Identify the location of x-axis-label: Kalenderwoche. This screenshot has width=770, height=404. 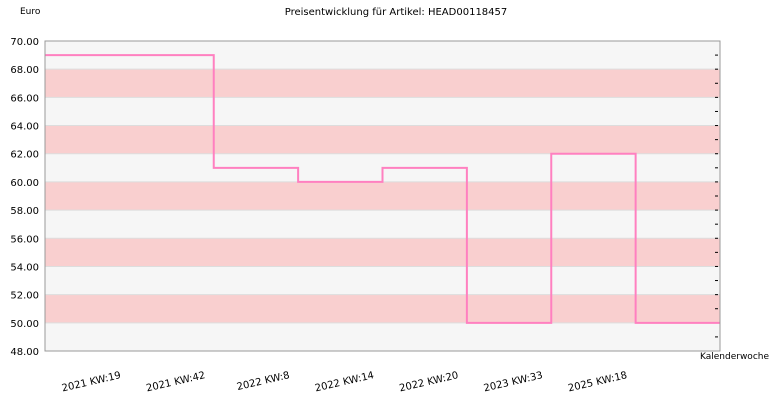
(734, 357).